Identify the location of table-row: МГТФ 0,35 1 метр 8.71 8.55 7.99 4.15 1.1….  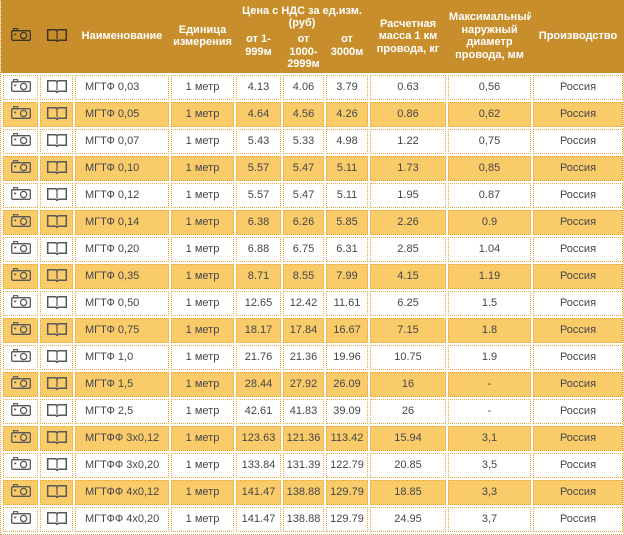
(313, 276).